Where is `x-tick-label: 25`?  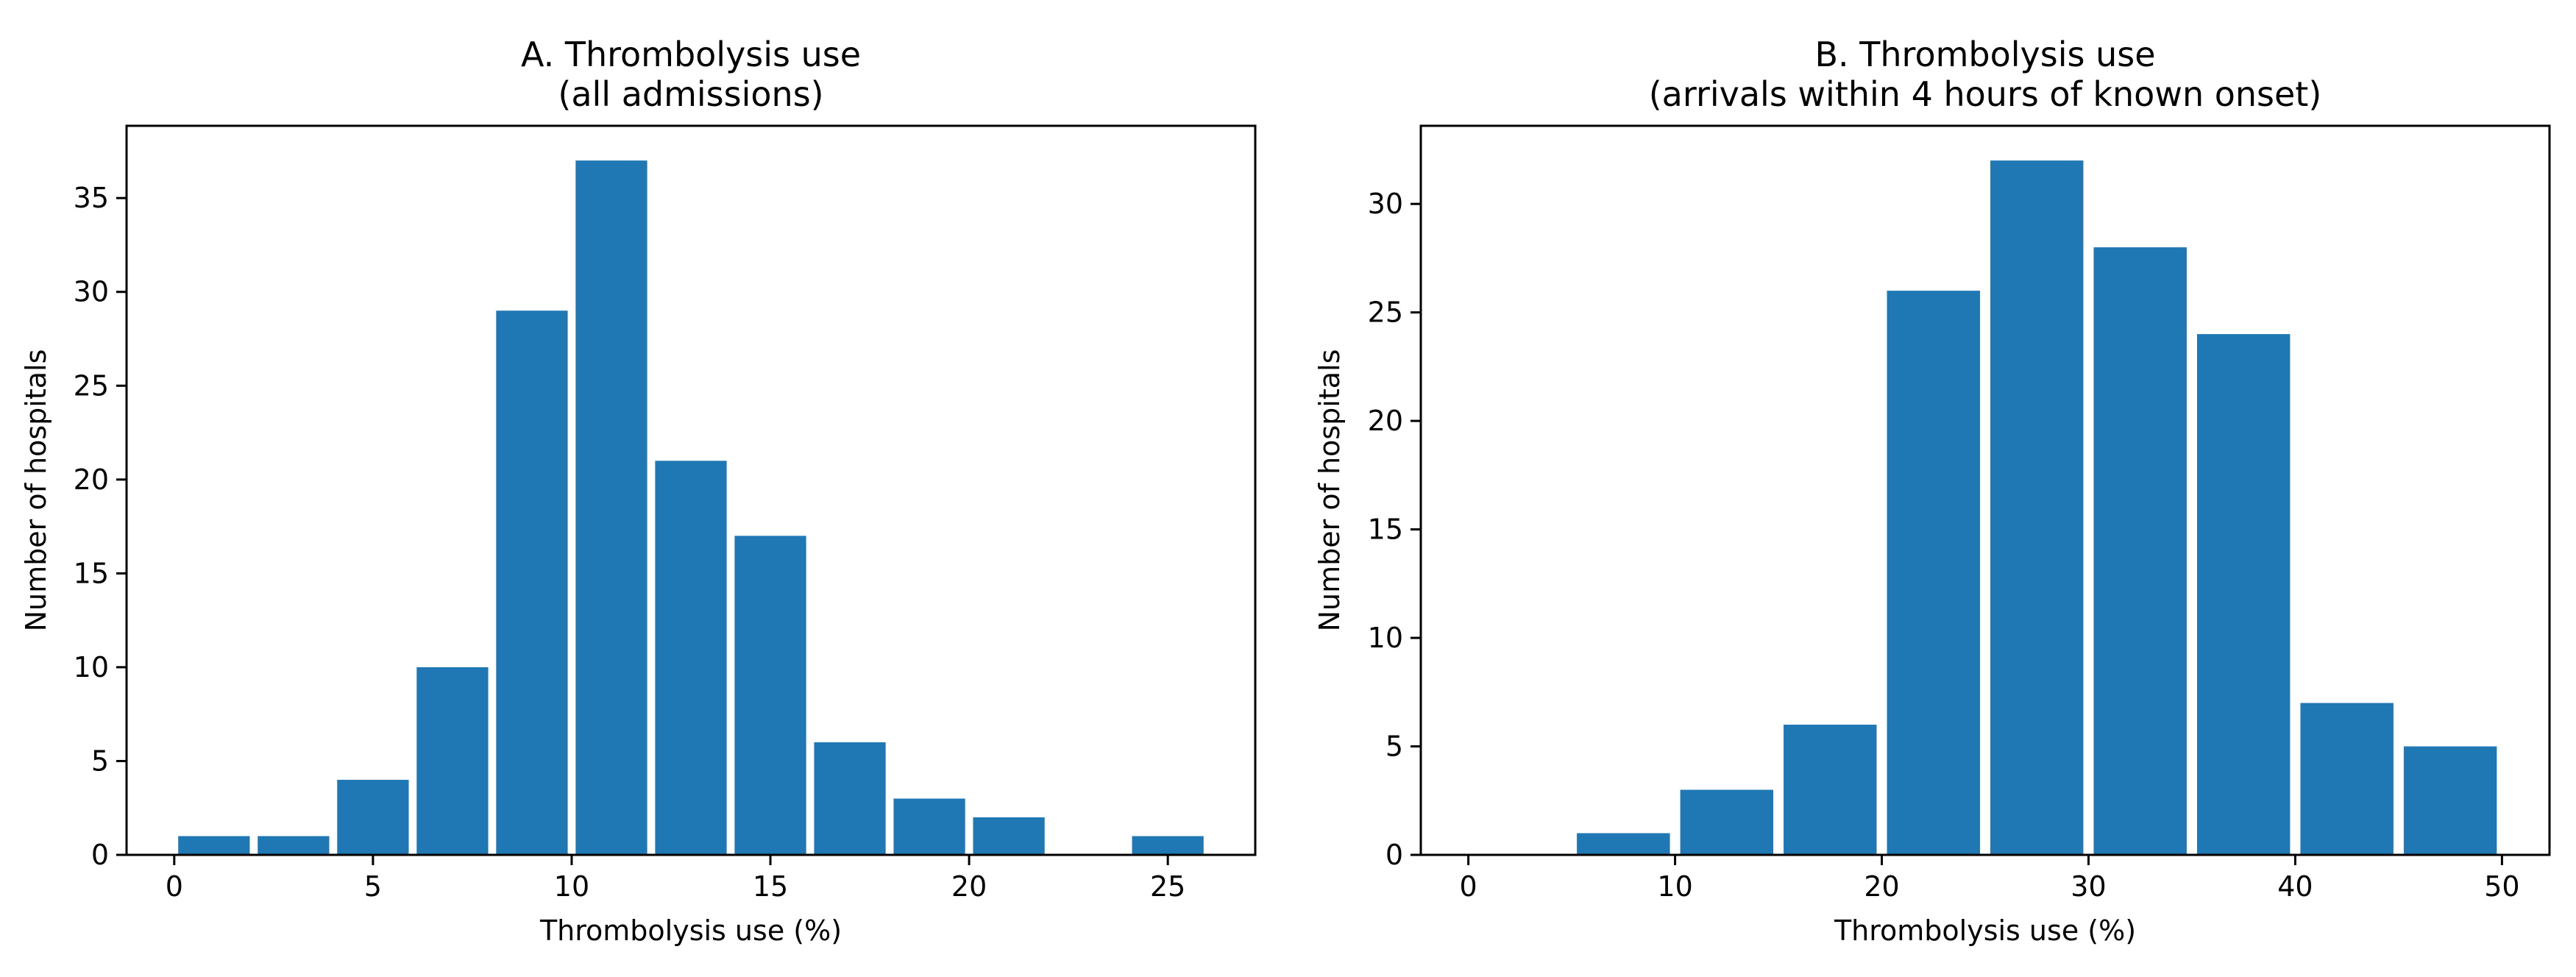 x-tick-label: 25 is located at coordinates (1167, 886).